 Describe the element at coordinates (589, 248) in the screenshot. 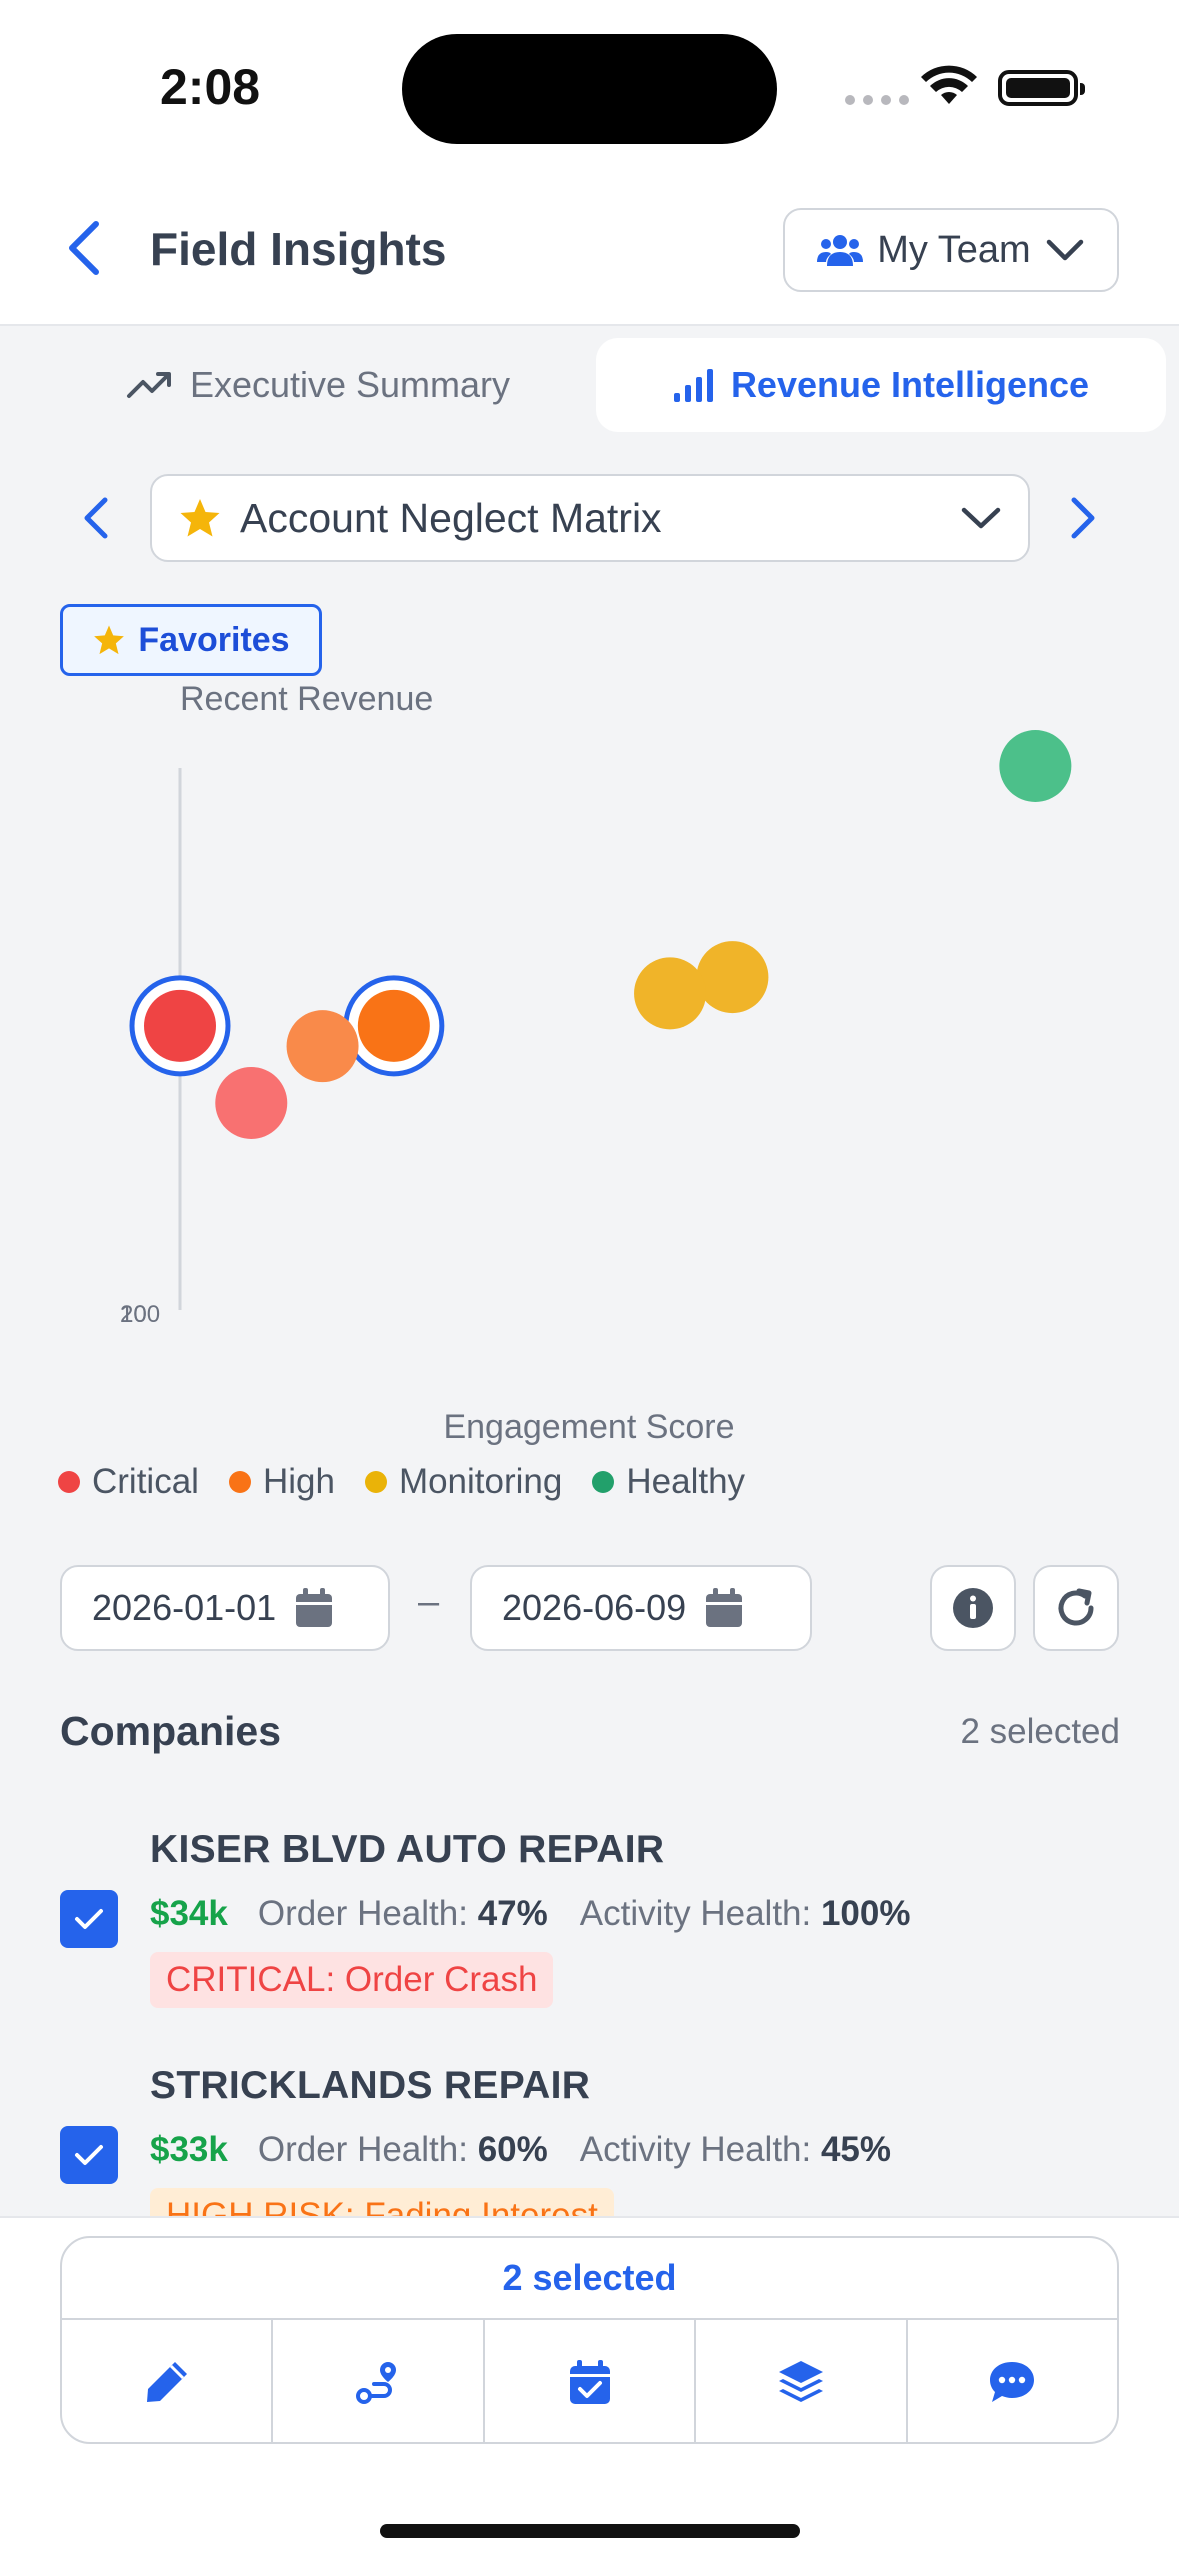

I see `nav-bar: Field Insights My Team` at that location.